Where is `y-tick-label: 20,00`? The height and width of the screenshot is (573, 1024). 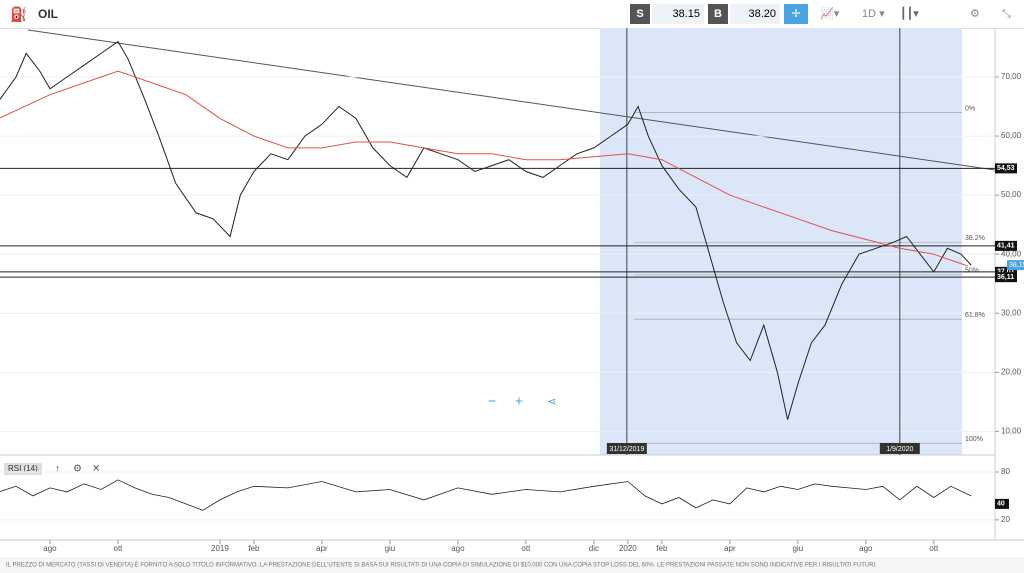 y-tick-label: 20,00 is located at coordinates (1011, 371).